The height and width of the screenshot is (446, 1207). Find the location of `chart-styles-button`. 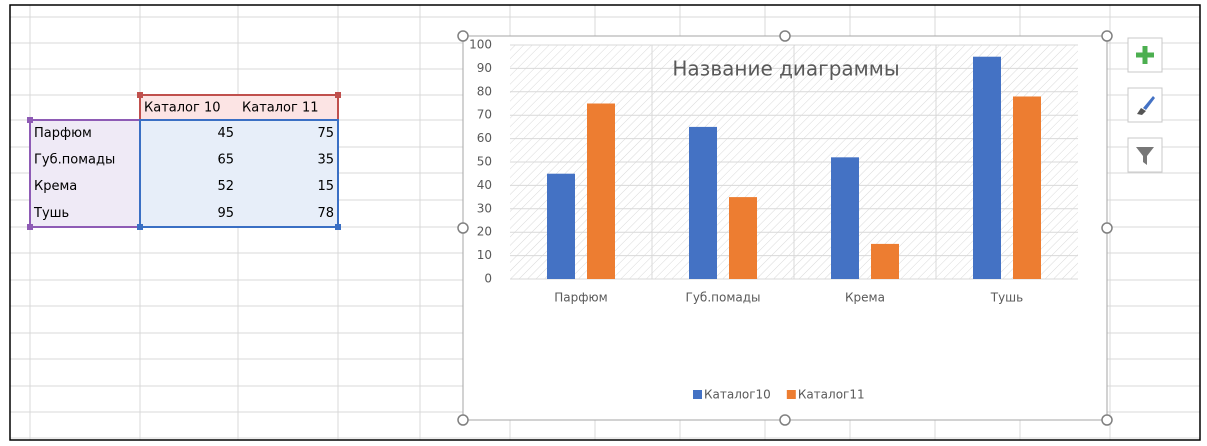

chart-styles-button is located at coordinates (1145, 105).